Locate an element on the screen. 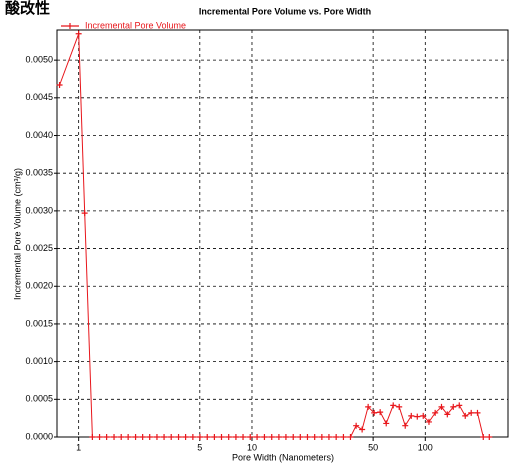  chart-title: Incremental Pore Volume vs. Pore Width is located at coordinates (285, 11).